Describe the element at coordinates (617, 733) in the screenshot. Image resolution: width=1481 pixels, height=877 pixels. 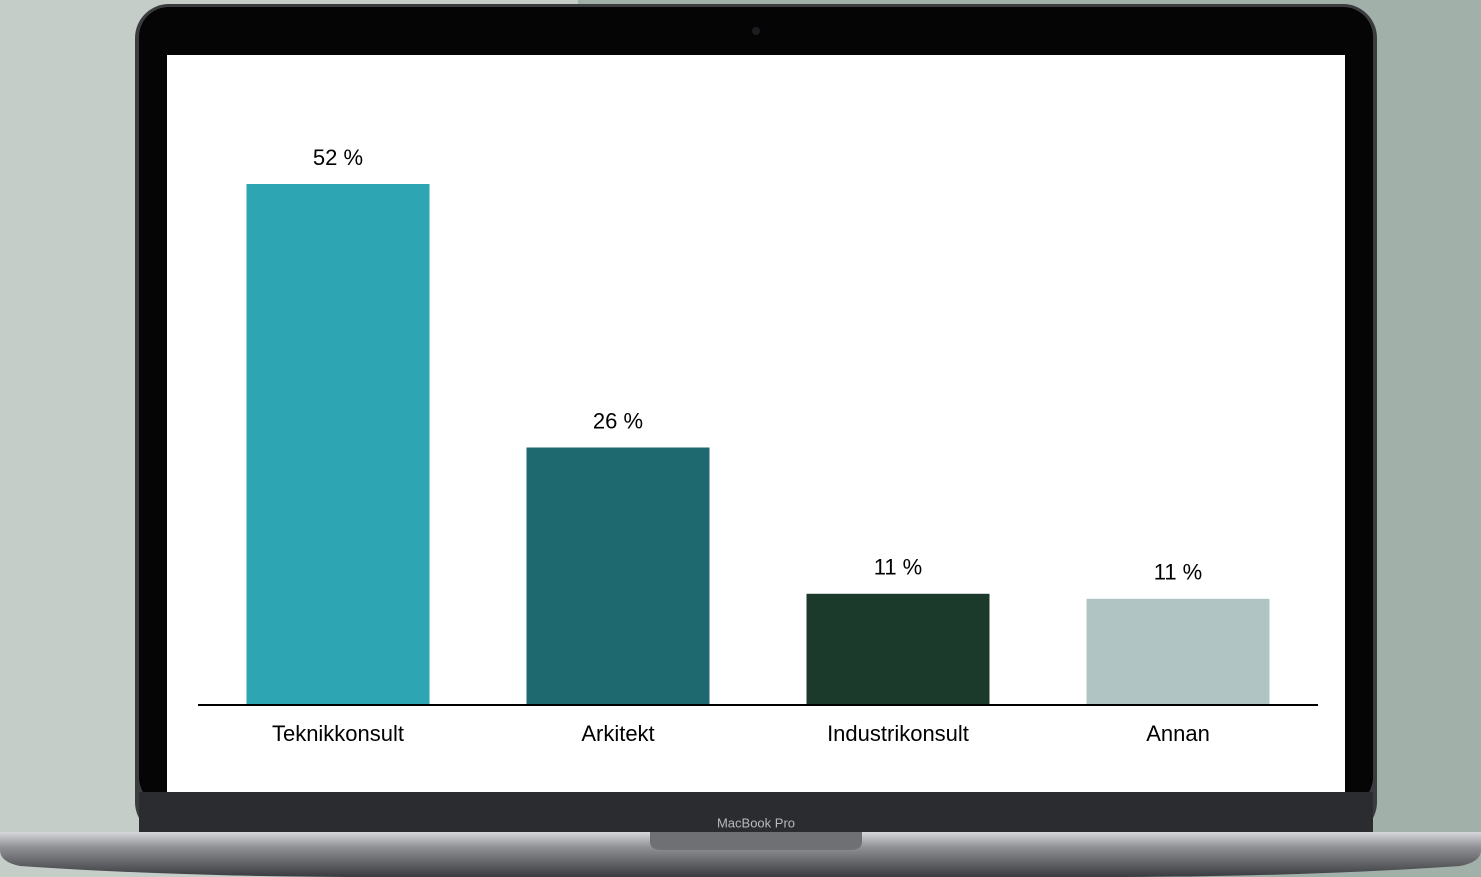
I see `x-tick-label: Arkitekt` at that location.